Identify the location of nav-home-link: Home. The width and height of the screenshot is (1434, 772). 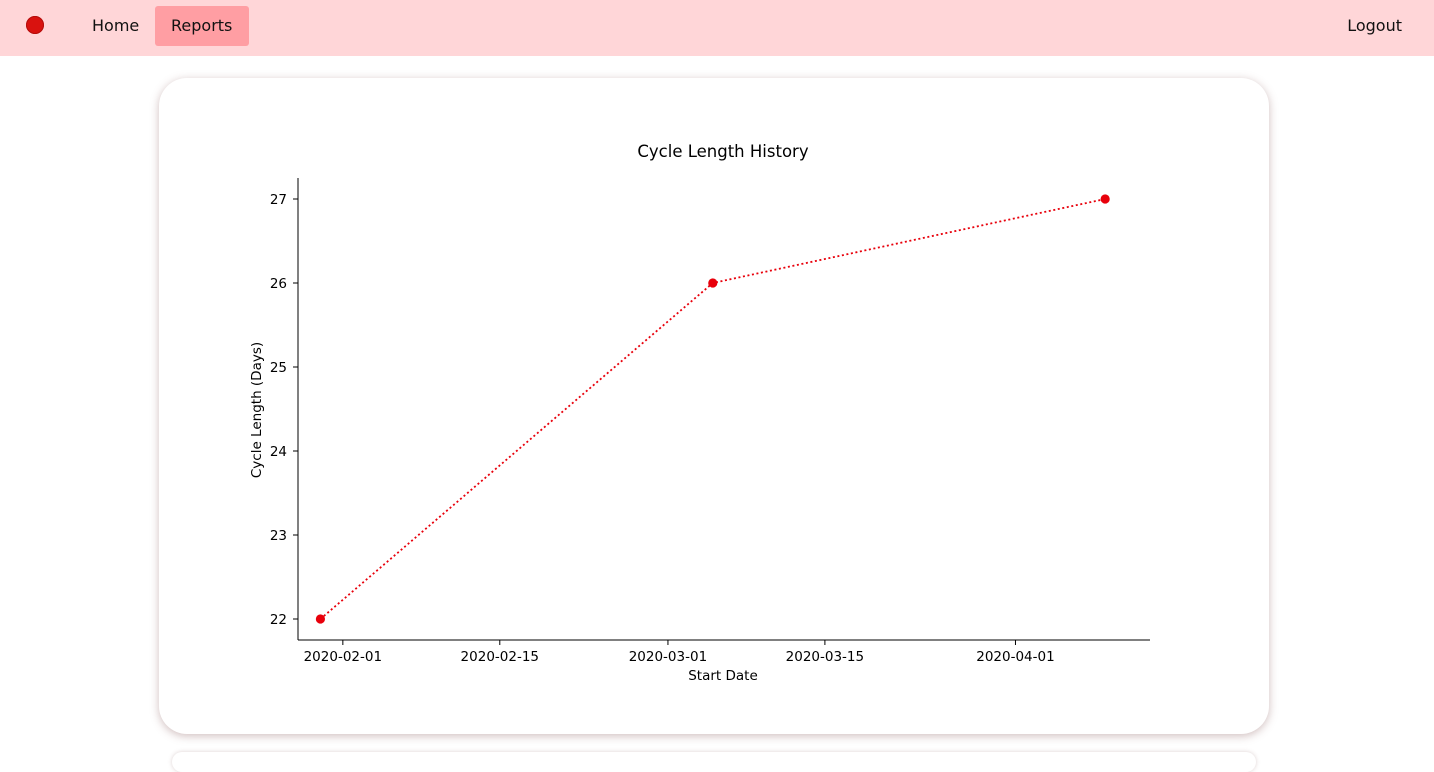
(116, 25).